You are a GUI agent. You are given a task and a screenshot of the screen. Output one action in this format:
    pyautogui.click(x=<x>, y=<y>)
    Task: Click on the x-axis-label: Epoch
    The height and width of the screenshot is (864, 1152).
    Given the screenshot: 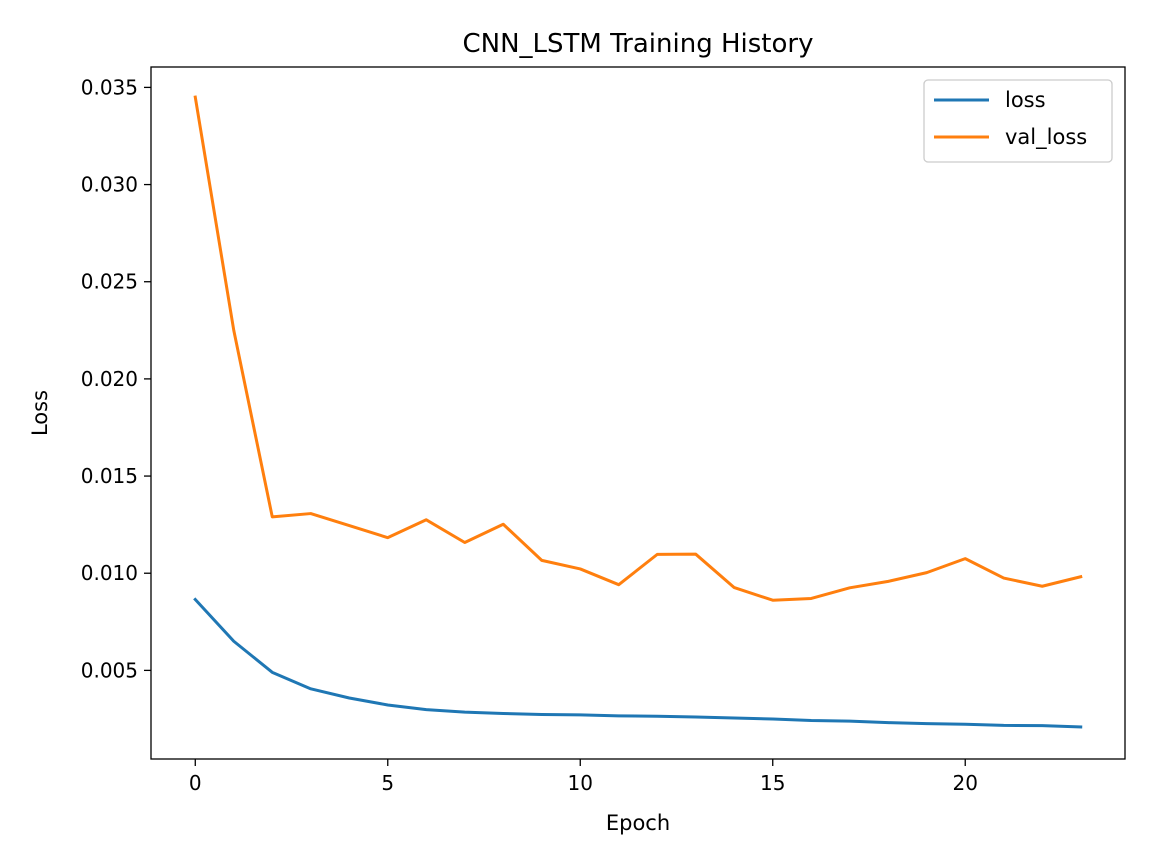 What is the action you would take?
    pyautogui.click(x=638, y=823)
    